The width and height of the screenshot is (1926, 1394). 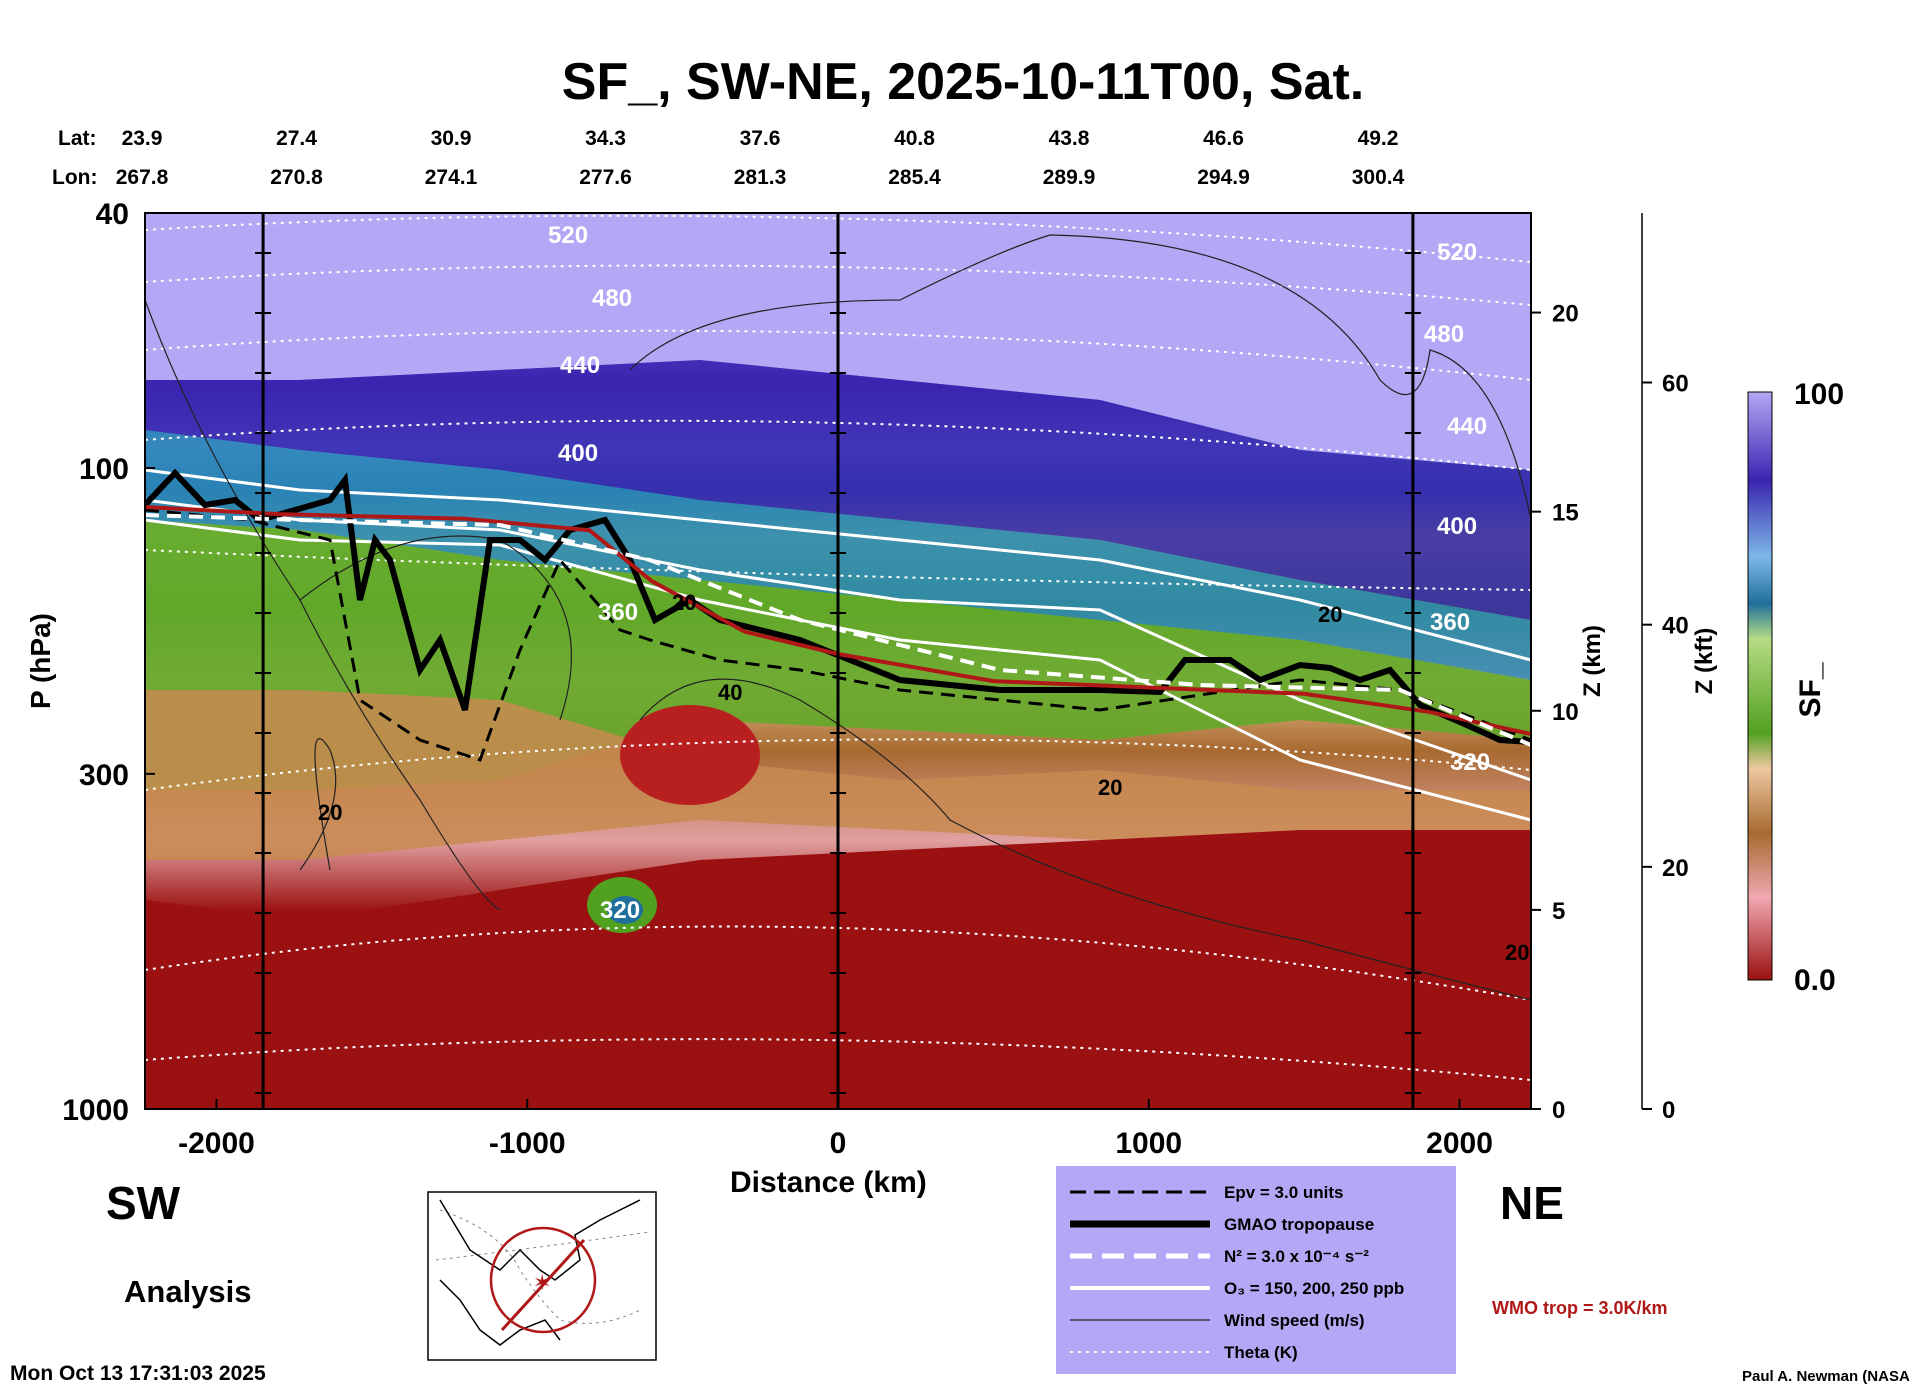 I want to click on z-km-tick-label: 5, so click(x=1558, y=911).